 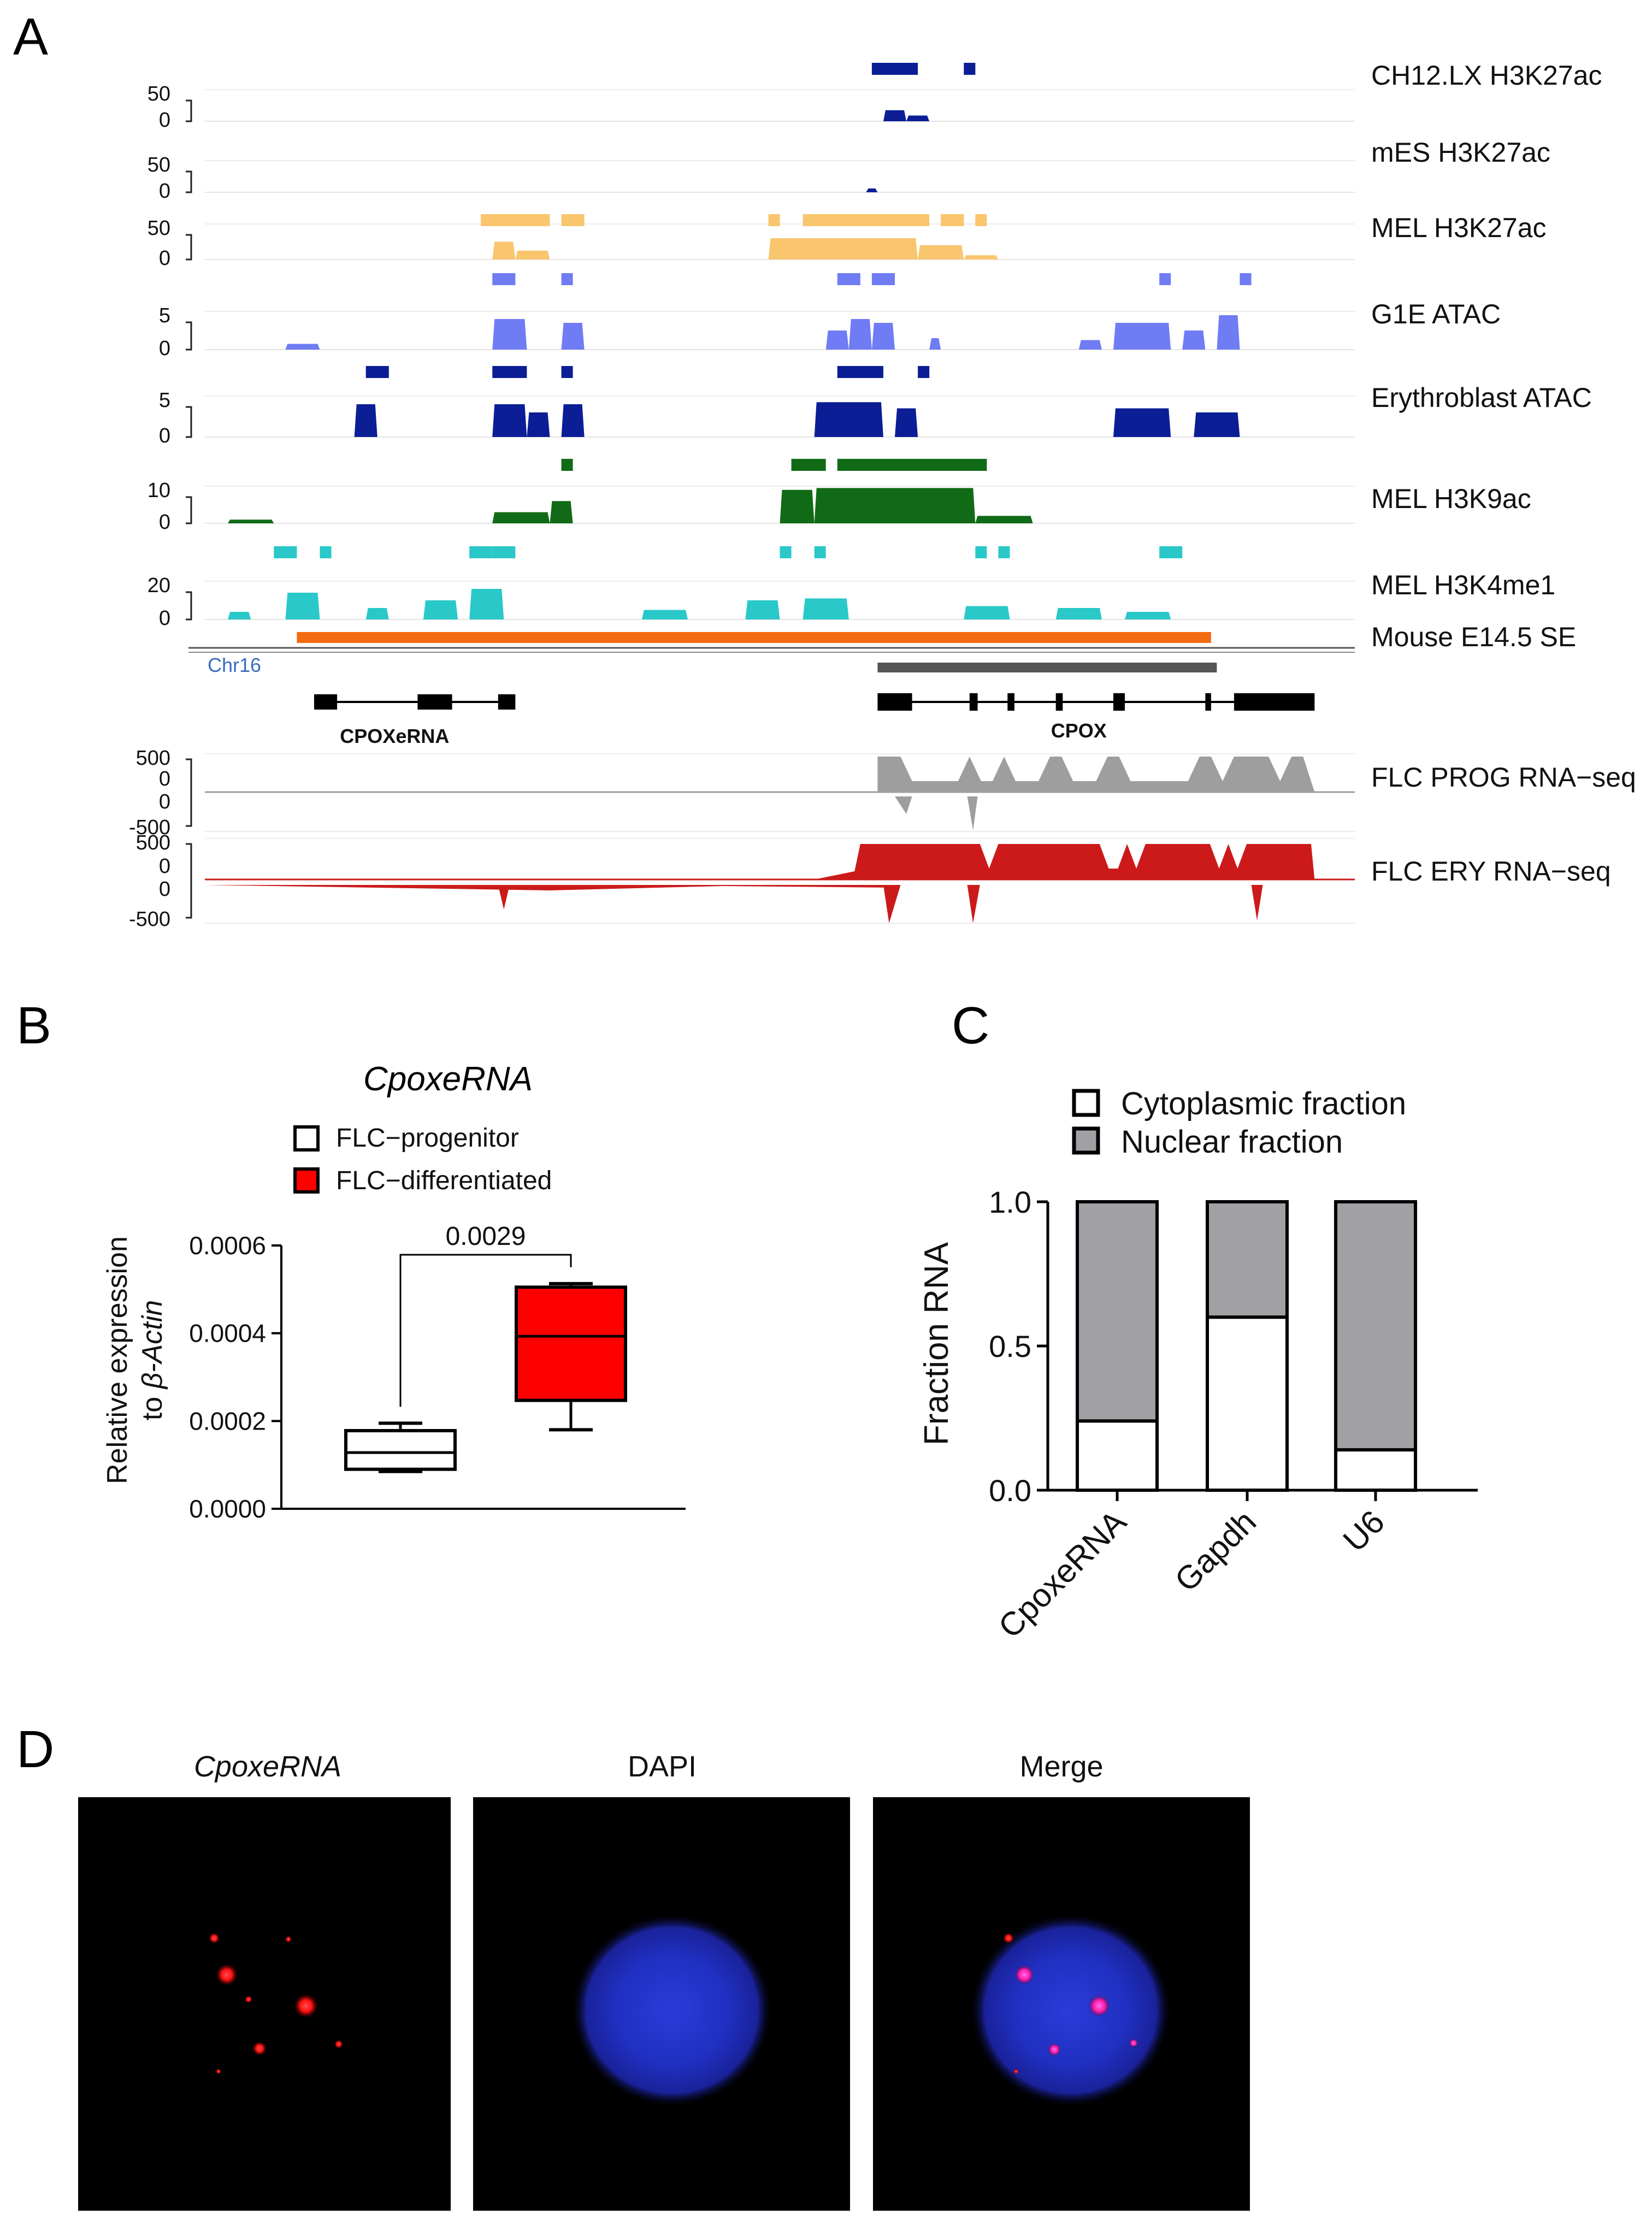 What do you see at coordinates (1486, 75) in the screenshot?
I see `track-label: CH12.LX H3K27ac` at bounding box center [1486, 75].